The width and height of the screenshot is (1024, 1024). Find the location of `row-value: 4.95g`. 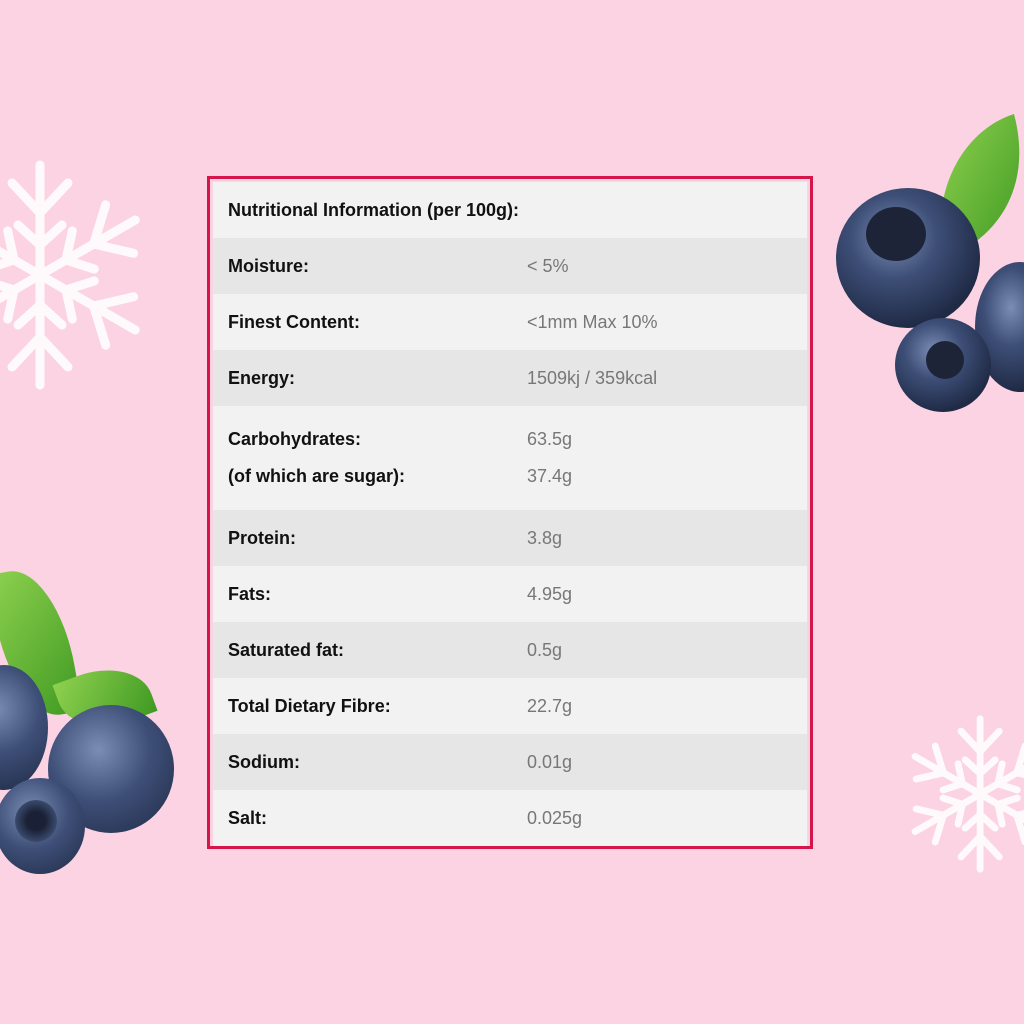

row-value: 4.95g is located at coordinates (550, 593).